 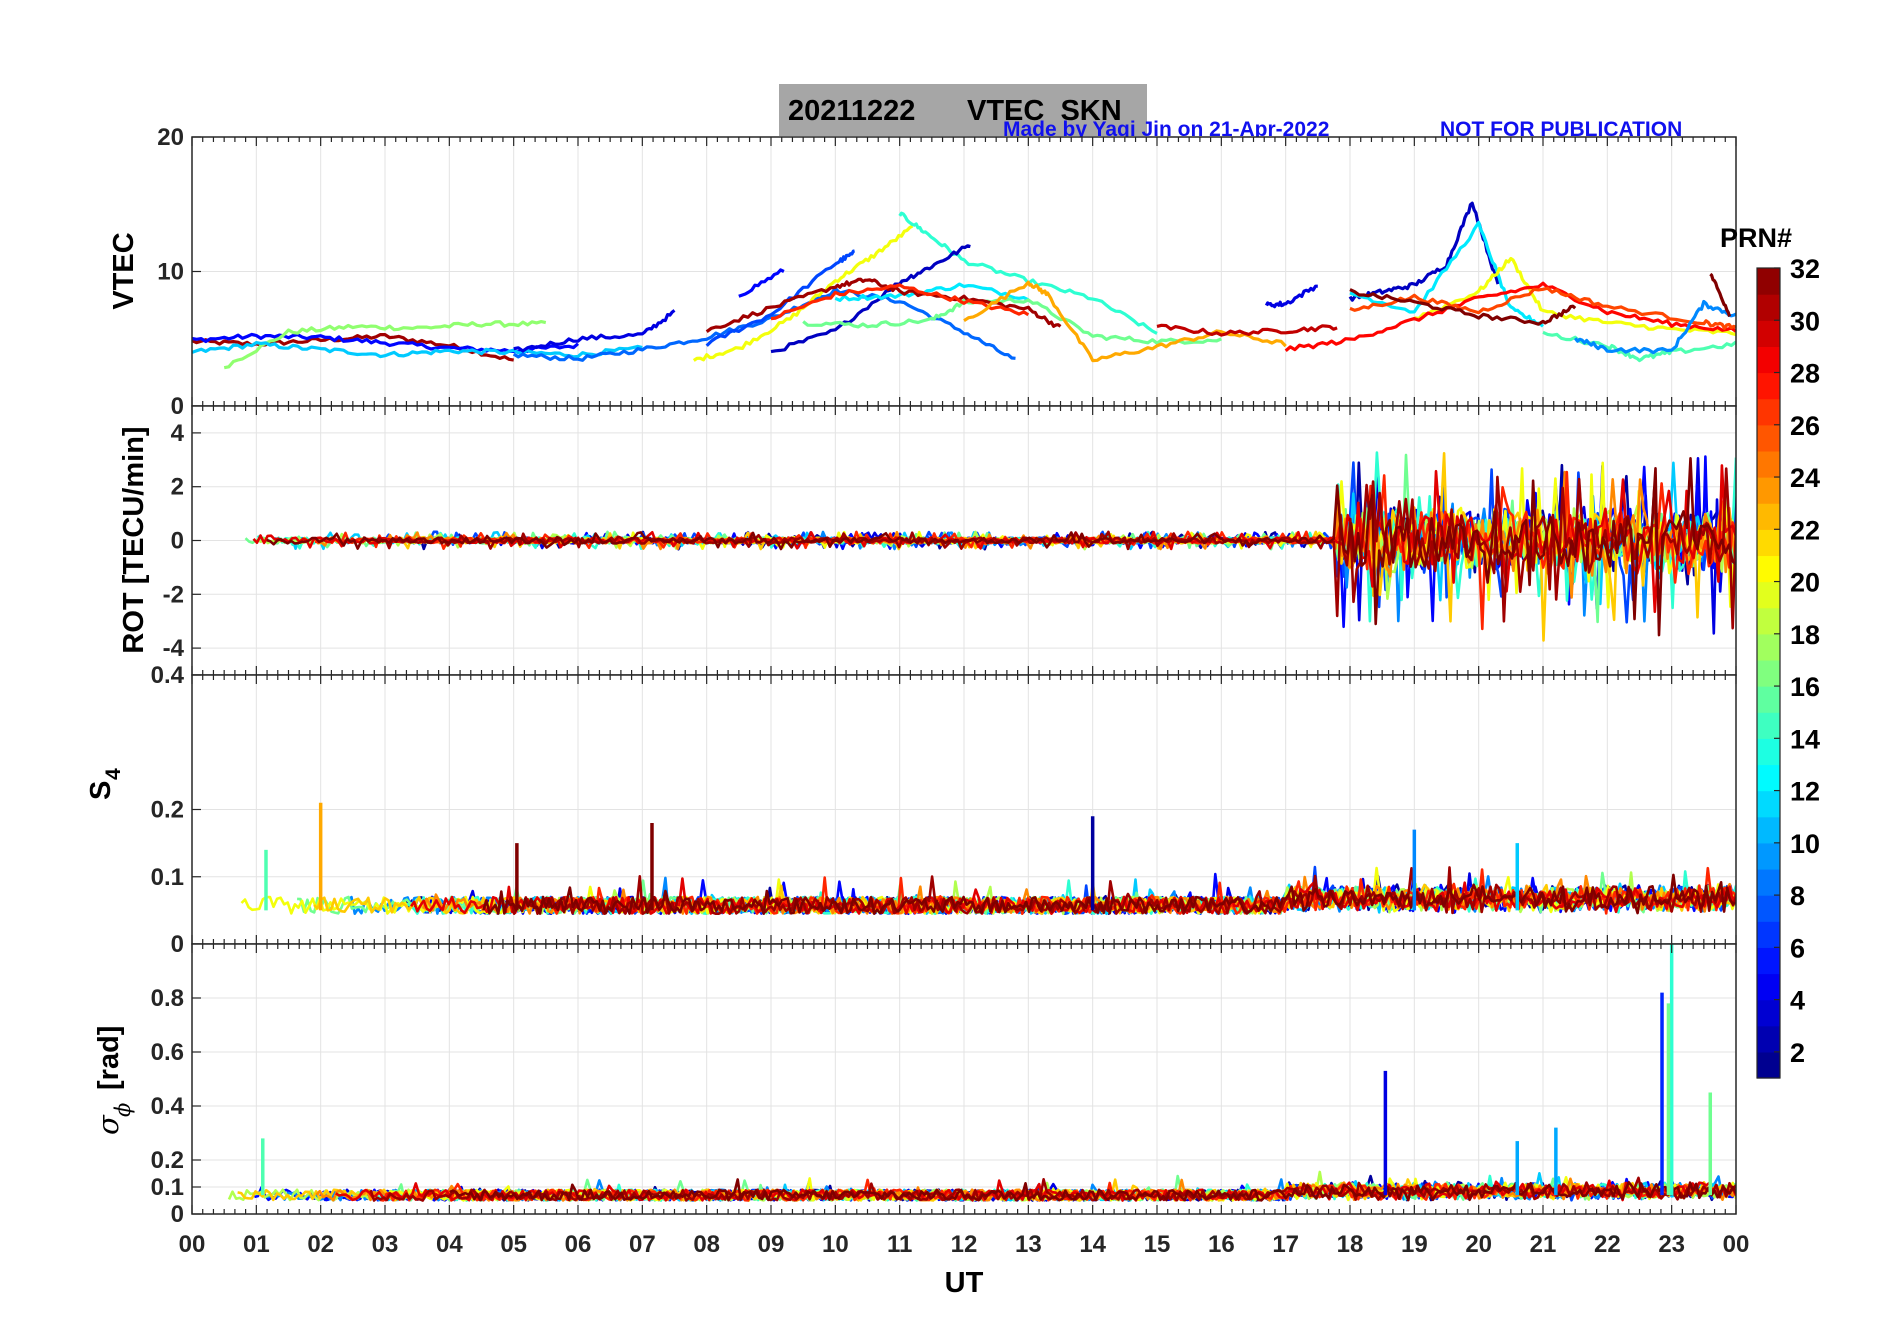 I want to click on vtec-series-group, so click(x=964, y=285).